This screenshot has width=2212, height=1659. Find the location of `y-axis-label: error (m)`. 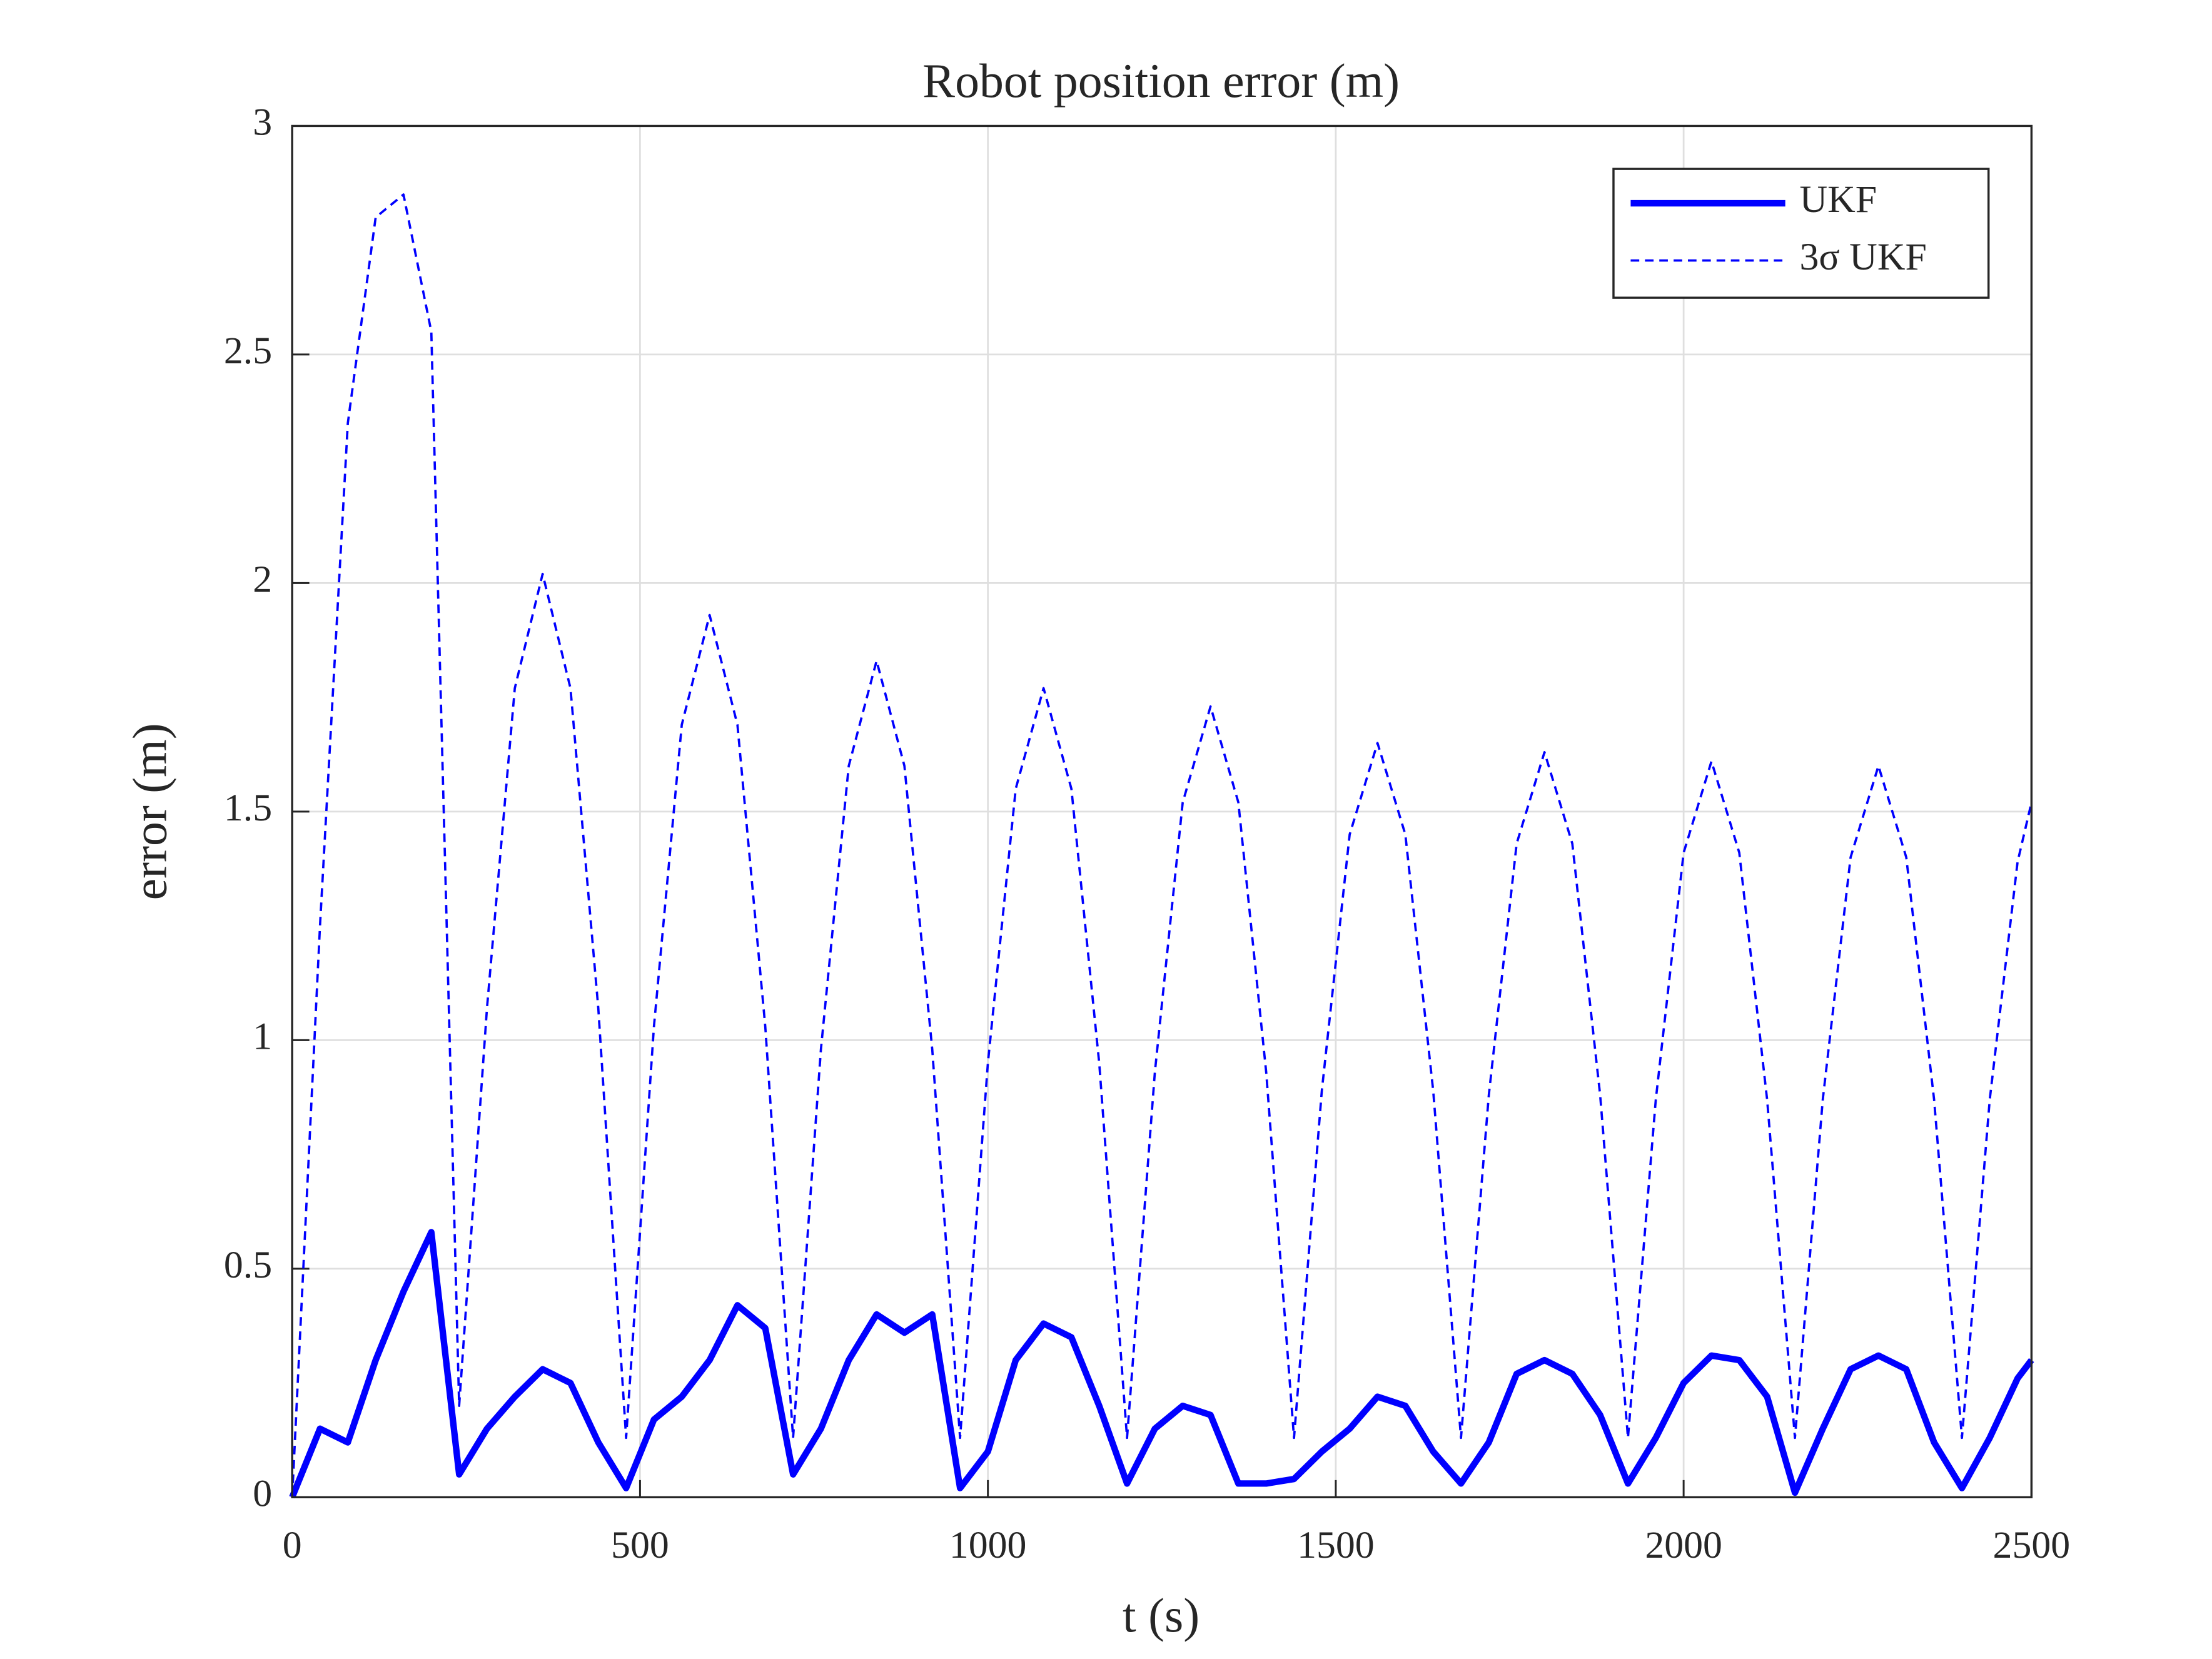

y-axis-label: error (m) is located at coordinates (149, 812).